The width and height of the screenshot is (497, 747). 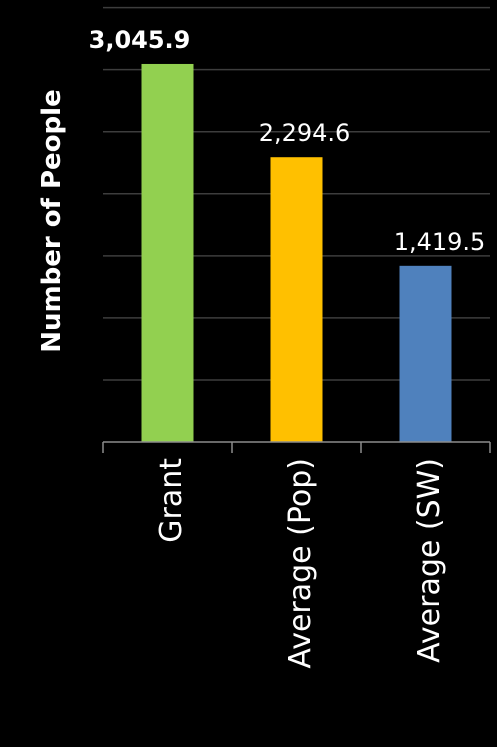 What do you see at coordinates (425, 353) in the screenshot?
I see `bar-average-sw` at bounding box center [425, 353].